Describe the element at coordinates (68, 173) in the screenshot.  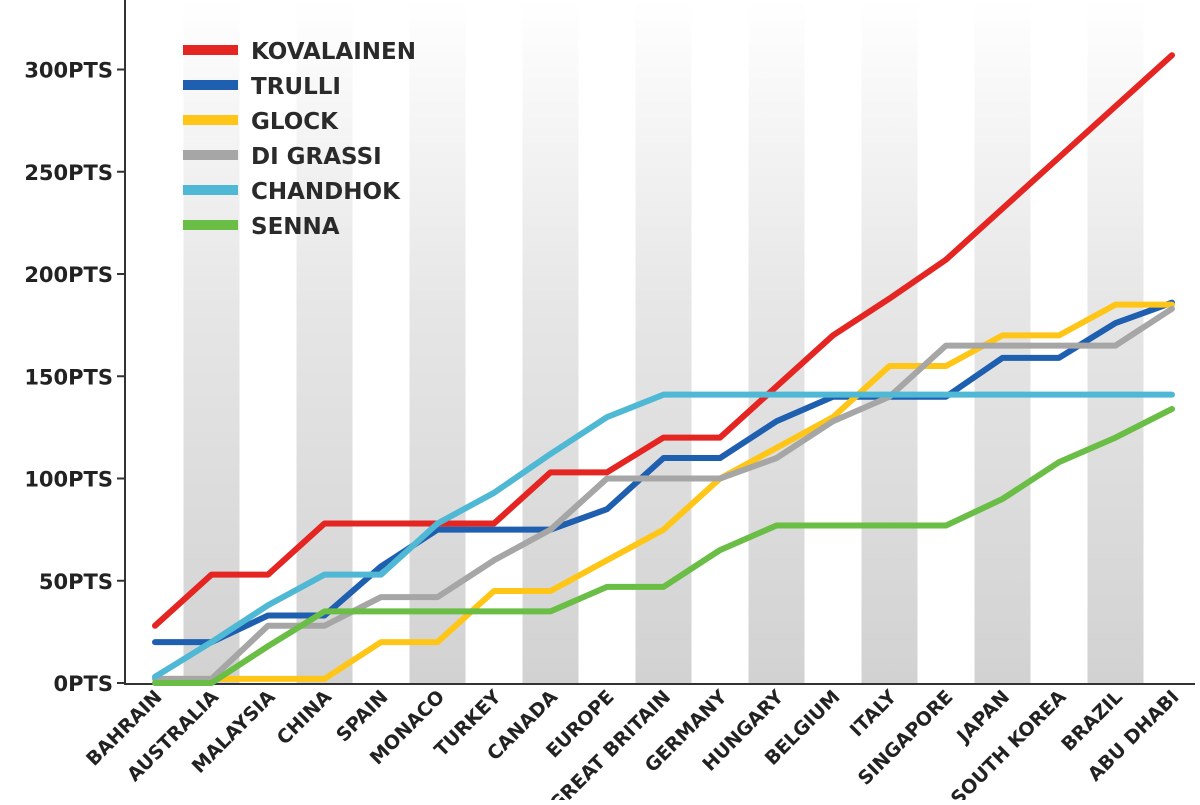
I see `y-tick-label: 250PTS` at that location.